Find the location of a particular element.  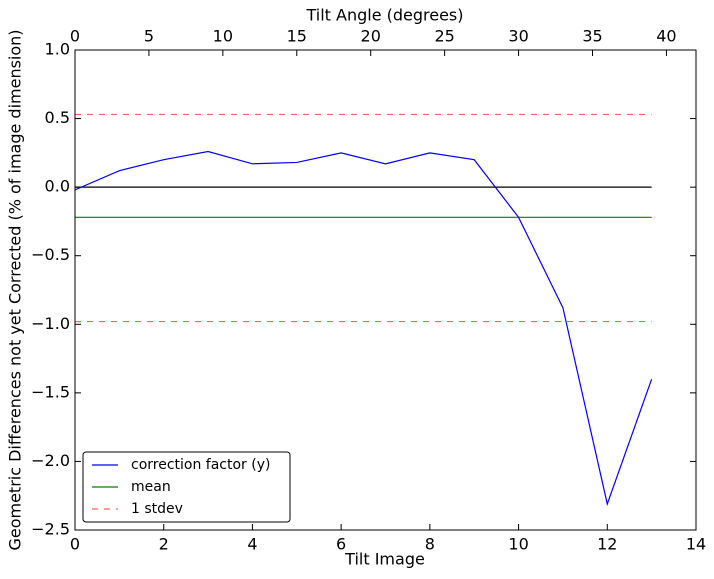

x2-tick-label: 25 is located at coordinates (444, 36).